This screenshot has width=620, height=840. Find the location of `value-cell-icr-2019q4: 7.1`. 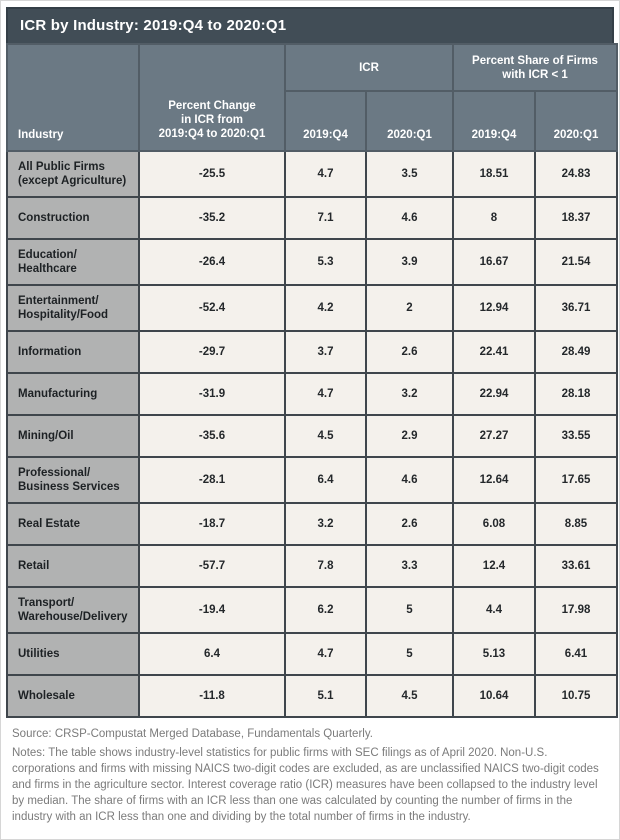

value-cell-icr-2019q4: 7.1 is located at coordinates (325, 218).